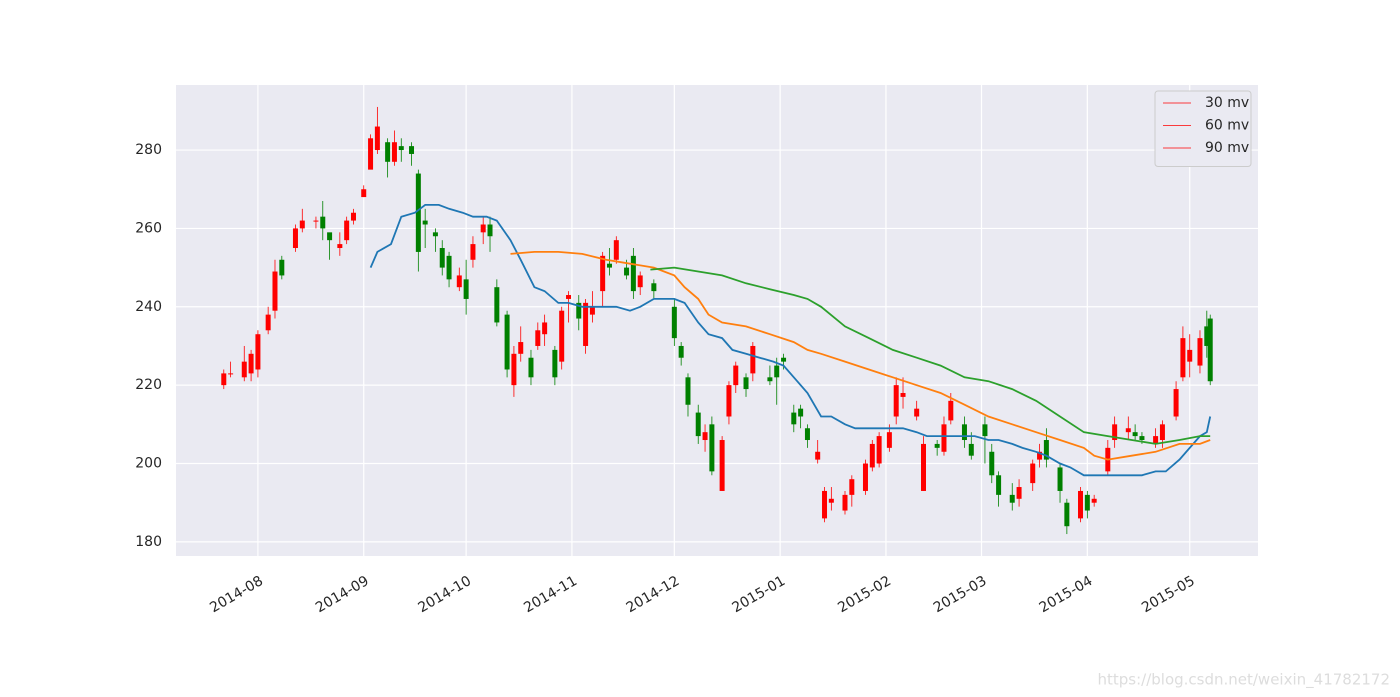 Image resolution: width=1400 pixels, height=697 pixels. I want to click on x-tick-label: 2015-02, so click(864, 594).